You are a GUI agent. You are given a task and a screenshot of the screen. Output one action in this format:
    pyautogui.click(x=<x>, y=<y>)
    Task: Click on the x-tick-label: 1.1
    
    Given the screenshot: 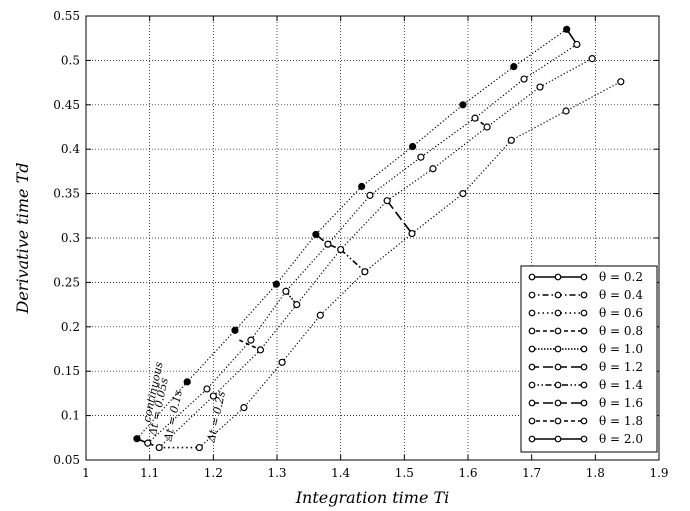 What is the action you would take?
    pyautogui.click(x=149, y=473)
    